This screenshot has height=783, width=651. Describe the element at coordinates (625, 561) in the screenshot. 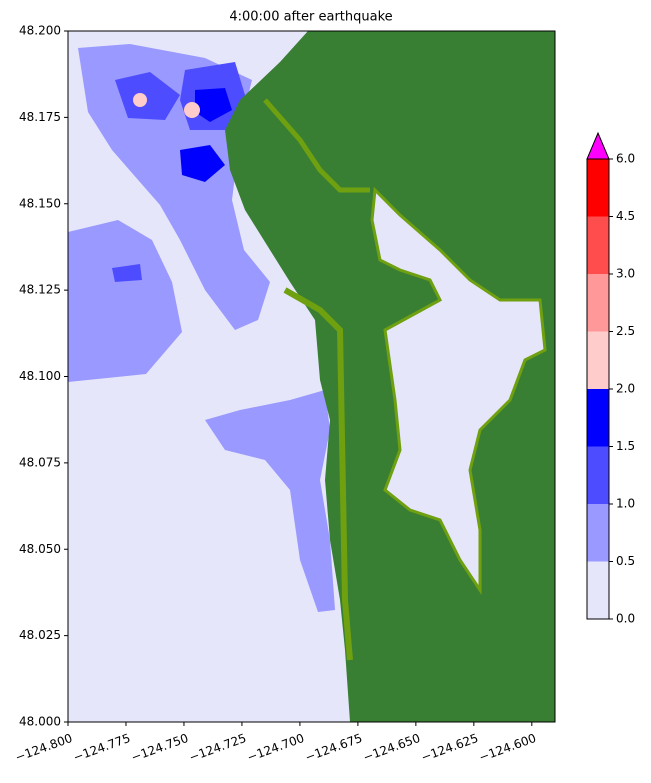

I see `colorbar-tick-label: 0.5` at that location.